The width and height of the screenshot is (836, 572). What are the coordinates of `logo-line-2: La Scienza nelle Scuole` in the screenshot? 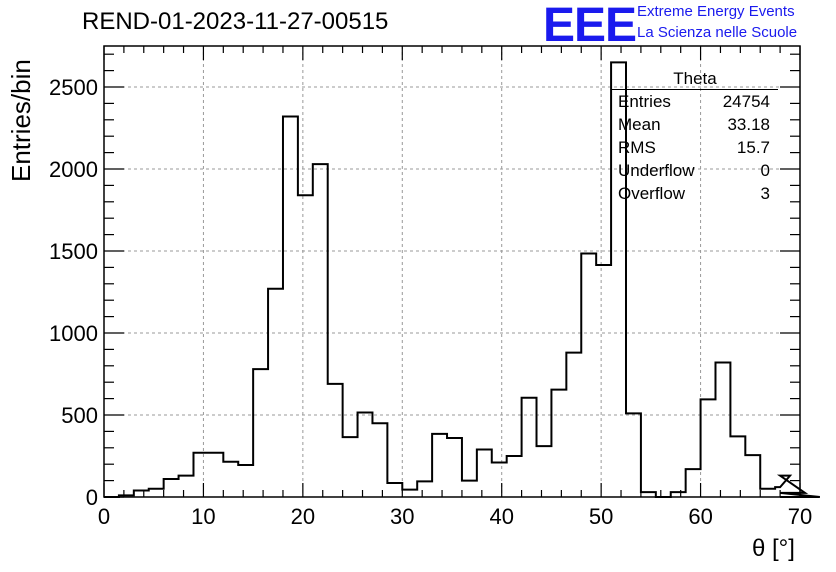 It's located at (717, 32).